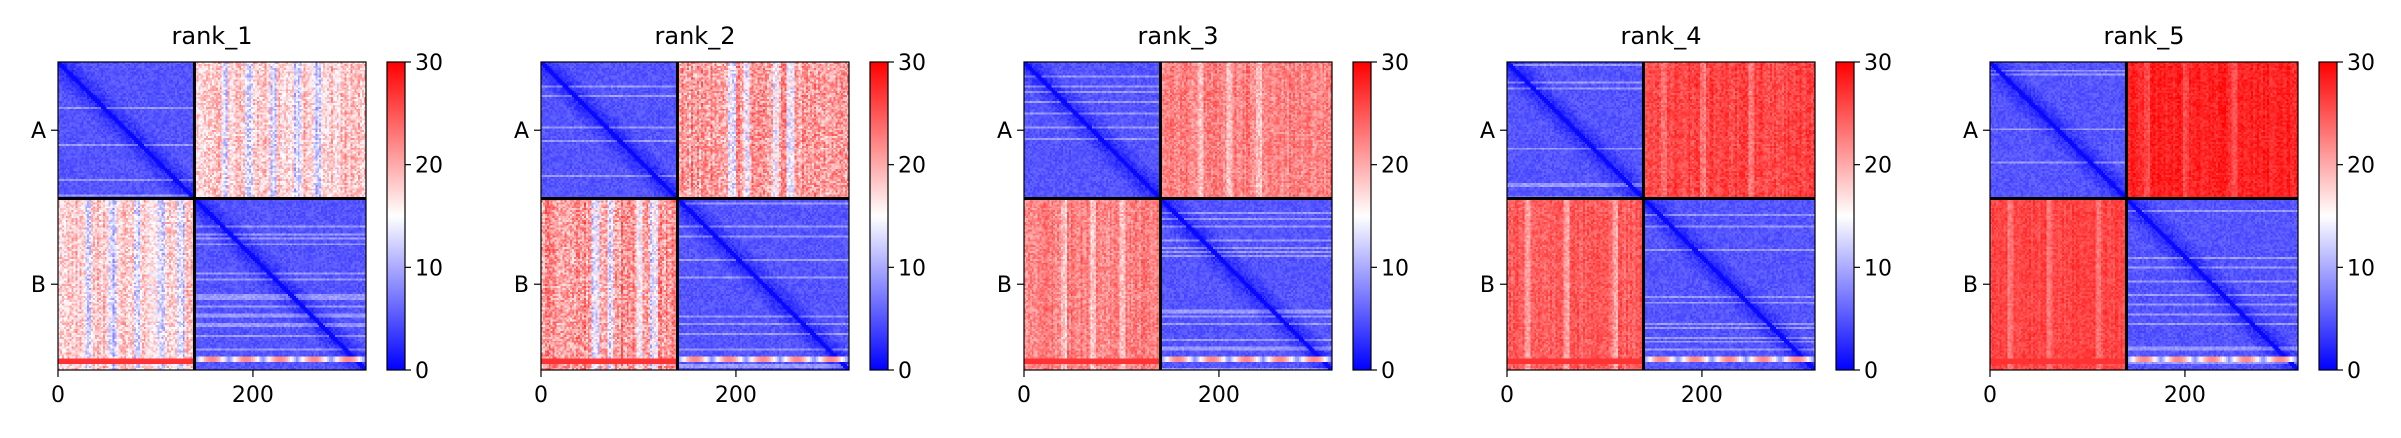 Image resolution: width=2401 pixels, height=438 pixels. Describe the element at coordinates (2144, 36) in the screenshot. I see `panel-title: rank_5` at that location.